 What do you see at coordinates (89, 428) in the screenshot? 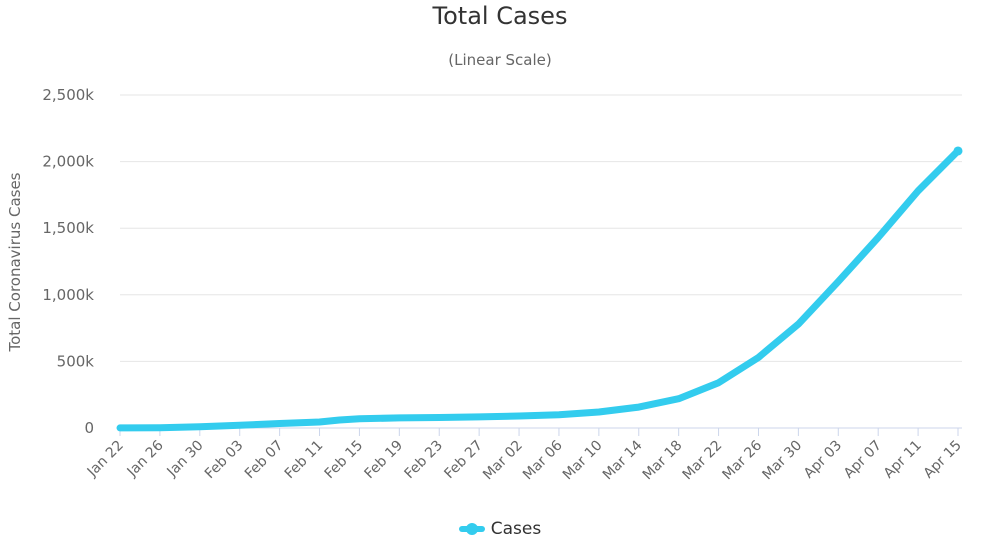
I see `y-tick-label: 0` at bounding box center [89, 428].